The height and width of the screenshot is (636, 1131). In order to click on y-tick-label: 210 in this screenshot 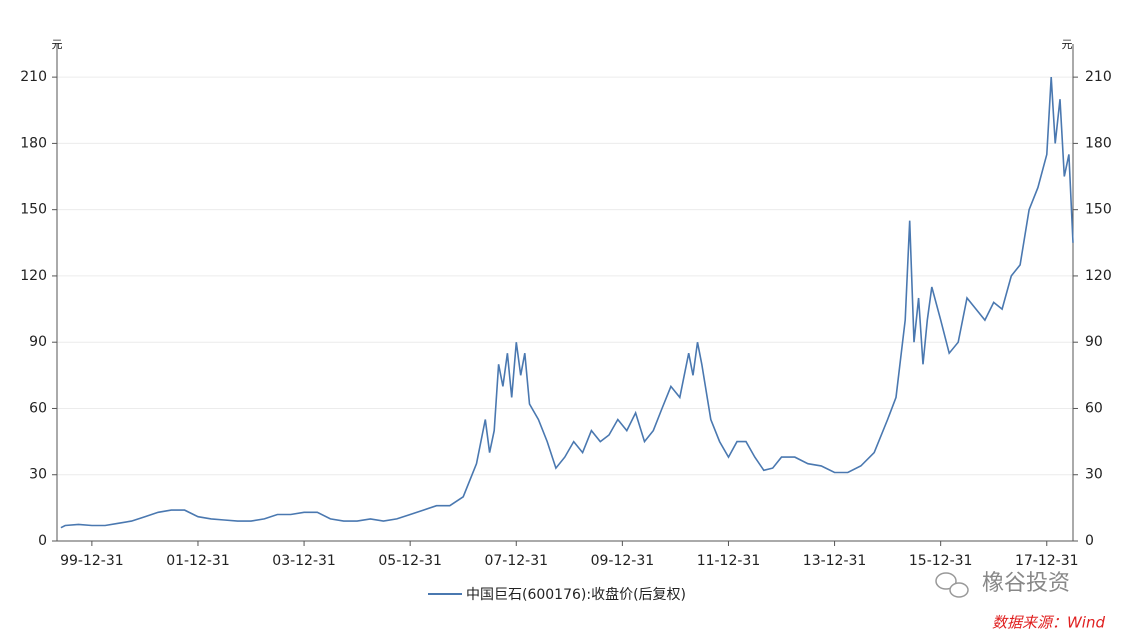, I will do `click(33, 77)`.